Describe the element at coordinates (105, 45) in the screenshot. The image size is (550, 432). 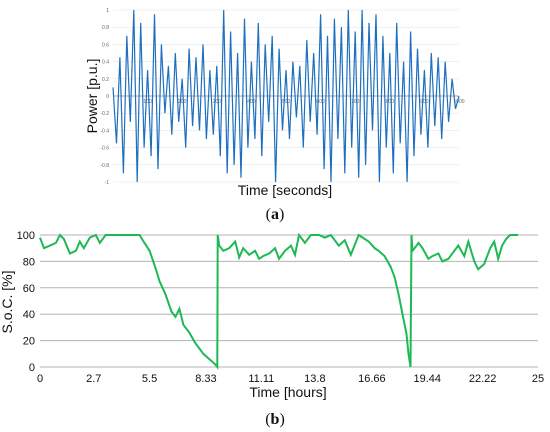
I see `power-y-tick: 0.6` at that location.